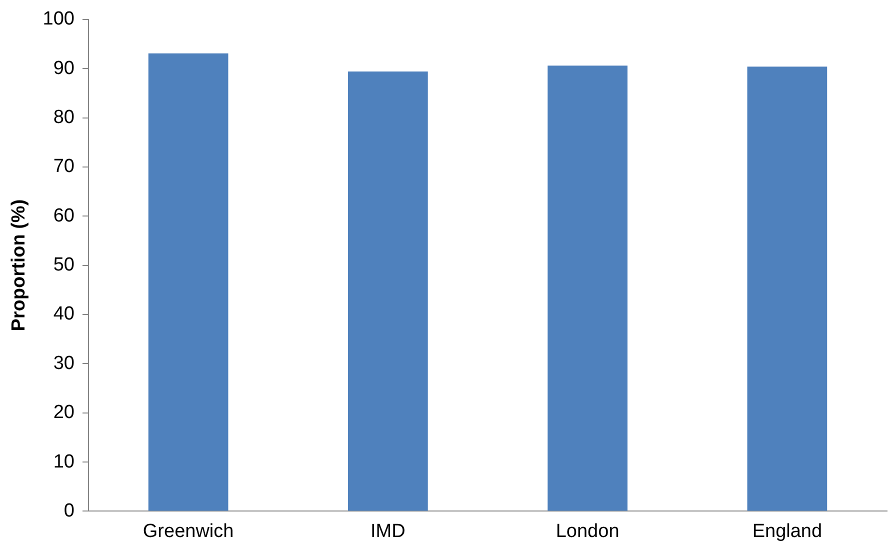 The height and width of the screenshot is (552, 889). What do you see at coordinates (63, 363) in the screenshot?
I see `y-tick-label: 30` at bounding box center [63, 363].